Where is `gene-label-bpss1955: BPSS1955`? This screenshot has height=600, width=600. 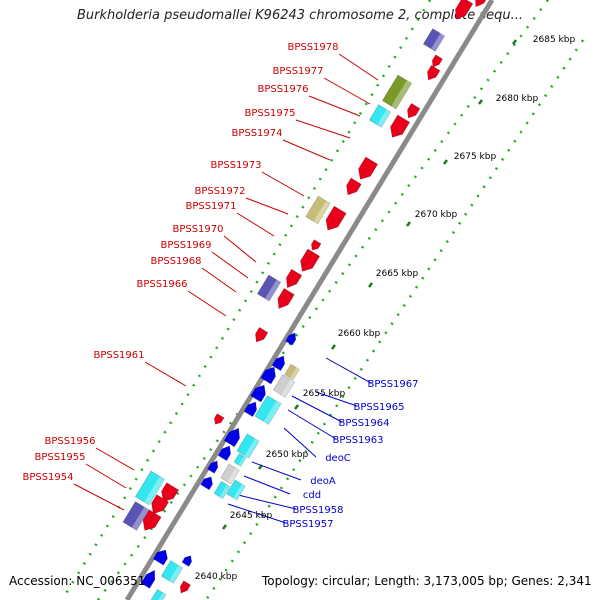 gene-label-bpss1955: BPSS1955 is located at coordinates (59, 457).